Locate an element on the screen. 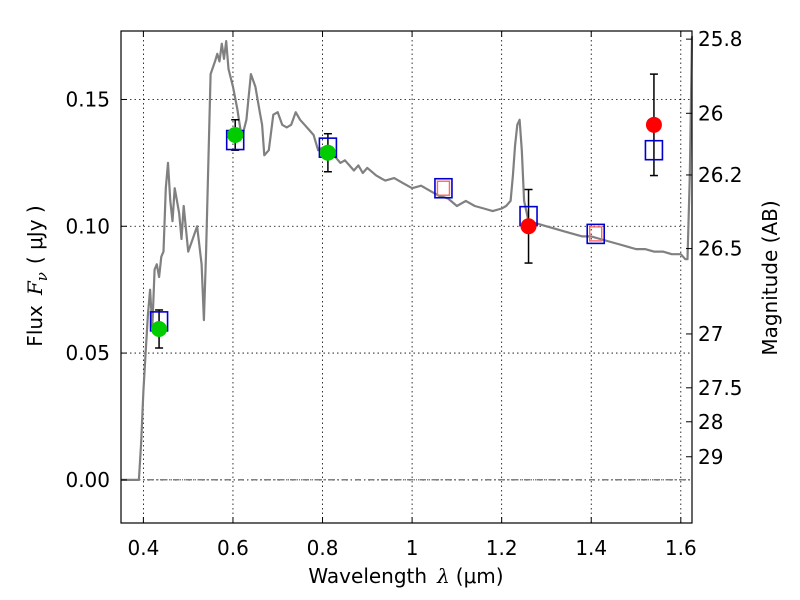 This screenshot has width=800, height=600. y-tick-label: 0.00 is located at coordinates (87, 480).